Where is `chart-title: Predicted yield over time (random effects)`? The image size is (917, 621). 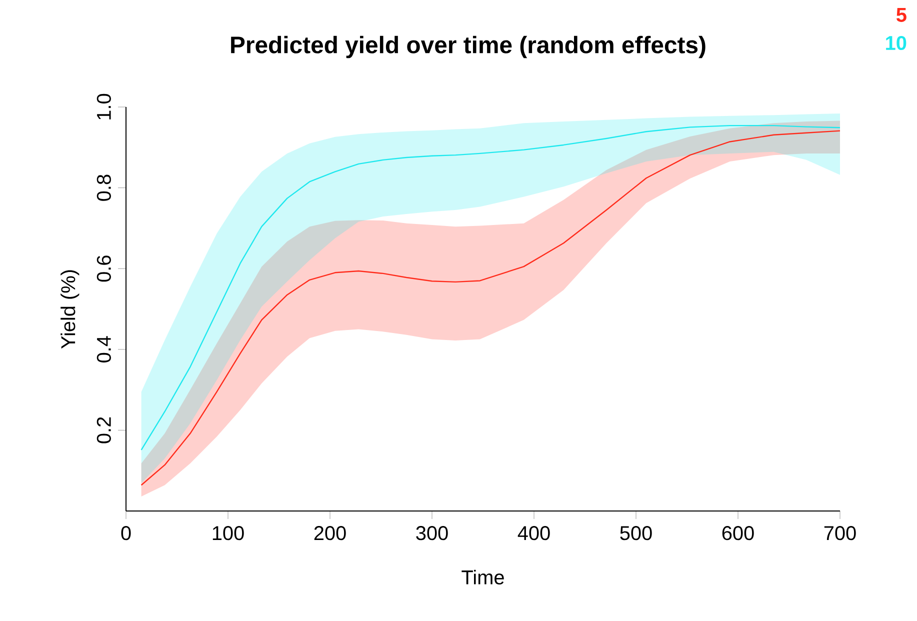 chart-title: Predicted yield over time (random effects) is located at coordinates (468, 47).